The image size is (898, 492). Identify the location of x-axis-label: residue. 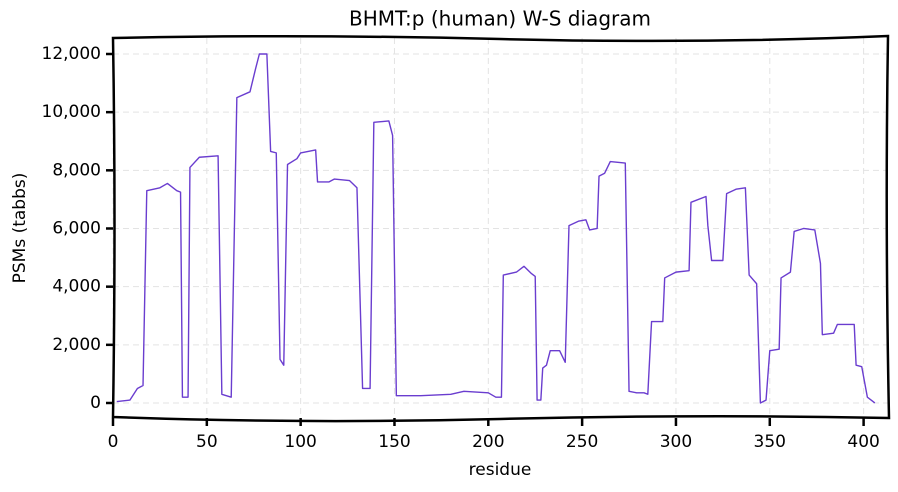
(500, 470).